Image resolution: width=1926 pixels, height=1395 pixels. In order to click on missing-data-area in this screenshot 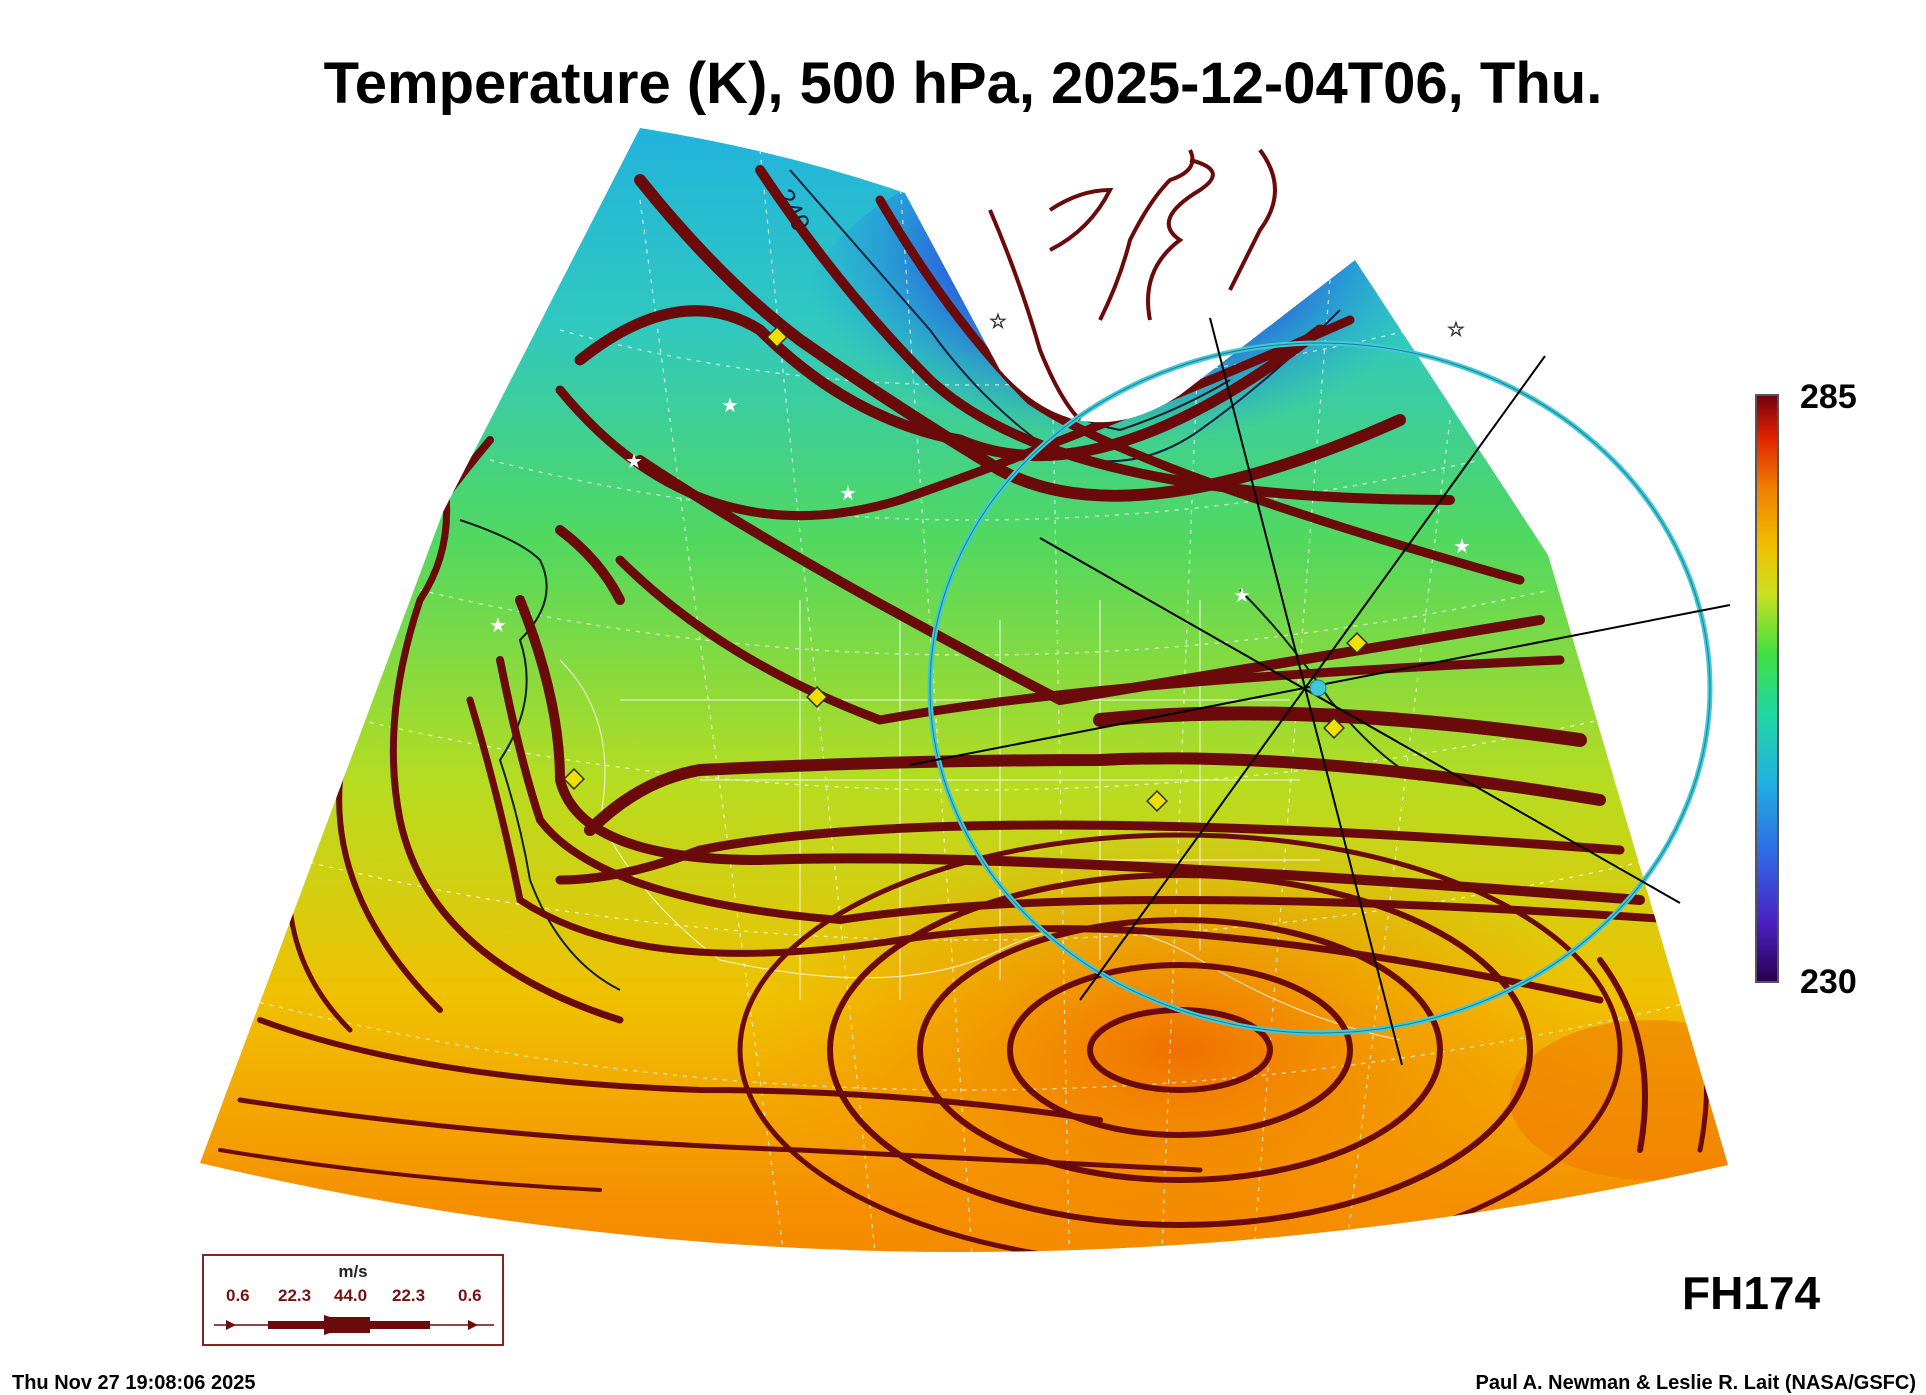, I will do `click(1130, 295)`.